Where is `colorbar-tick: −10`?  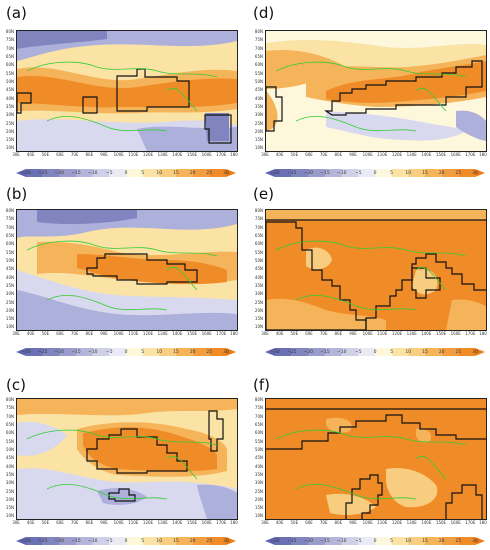 colorbar-tick: −10 is located at coordinates (341, 173).